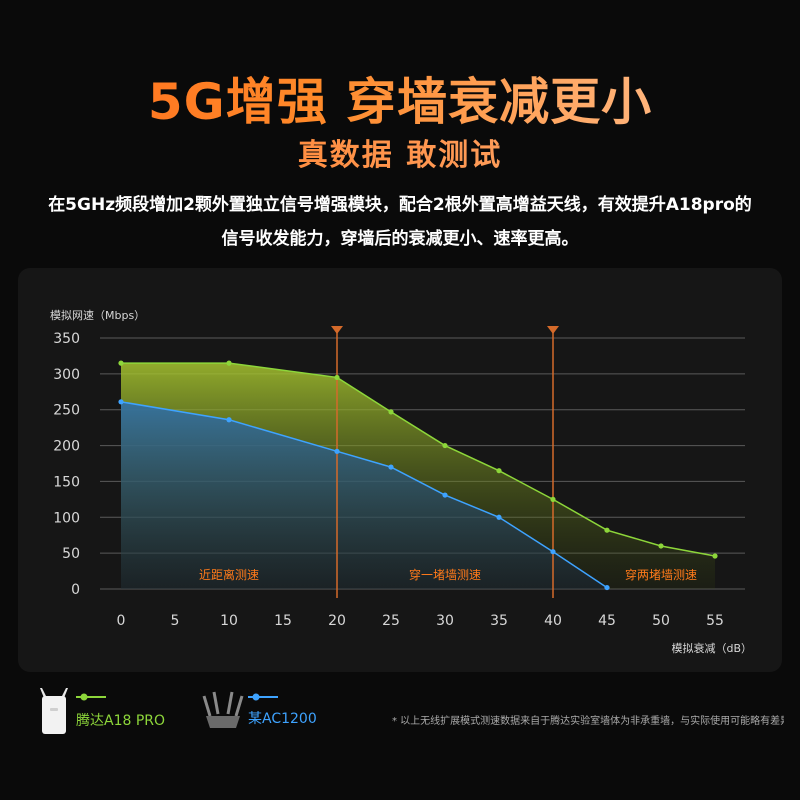  What do you see at coordinates (445, 621) in the screenshot?
I see `x-tick-label: 30` at bounding box center [445, 621].